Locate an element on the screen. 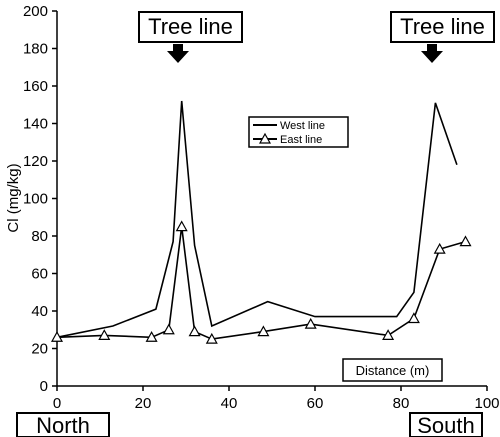 The width and height of the screenshot is (500, 437). y-tick-label: 200 is located at coordinates (35, 11).